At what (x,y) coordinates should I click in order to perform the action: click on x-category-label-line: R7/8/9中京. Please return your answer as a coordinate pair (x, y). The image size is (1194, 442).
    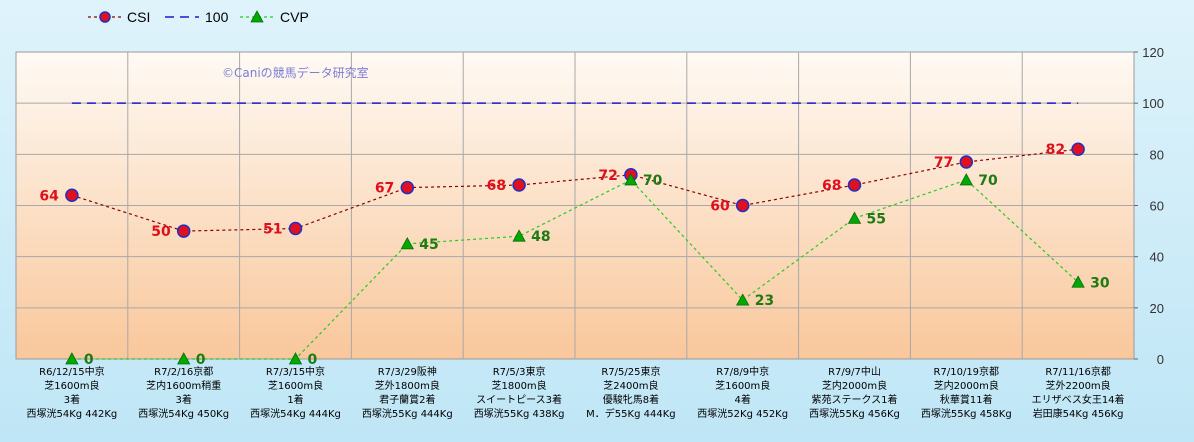
    Looking at the image, I should click on (742, 371).